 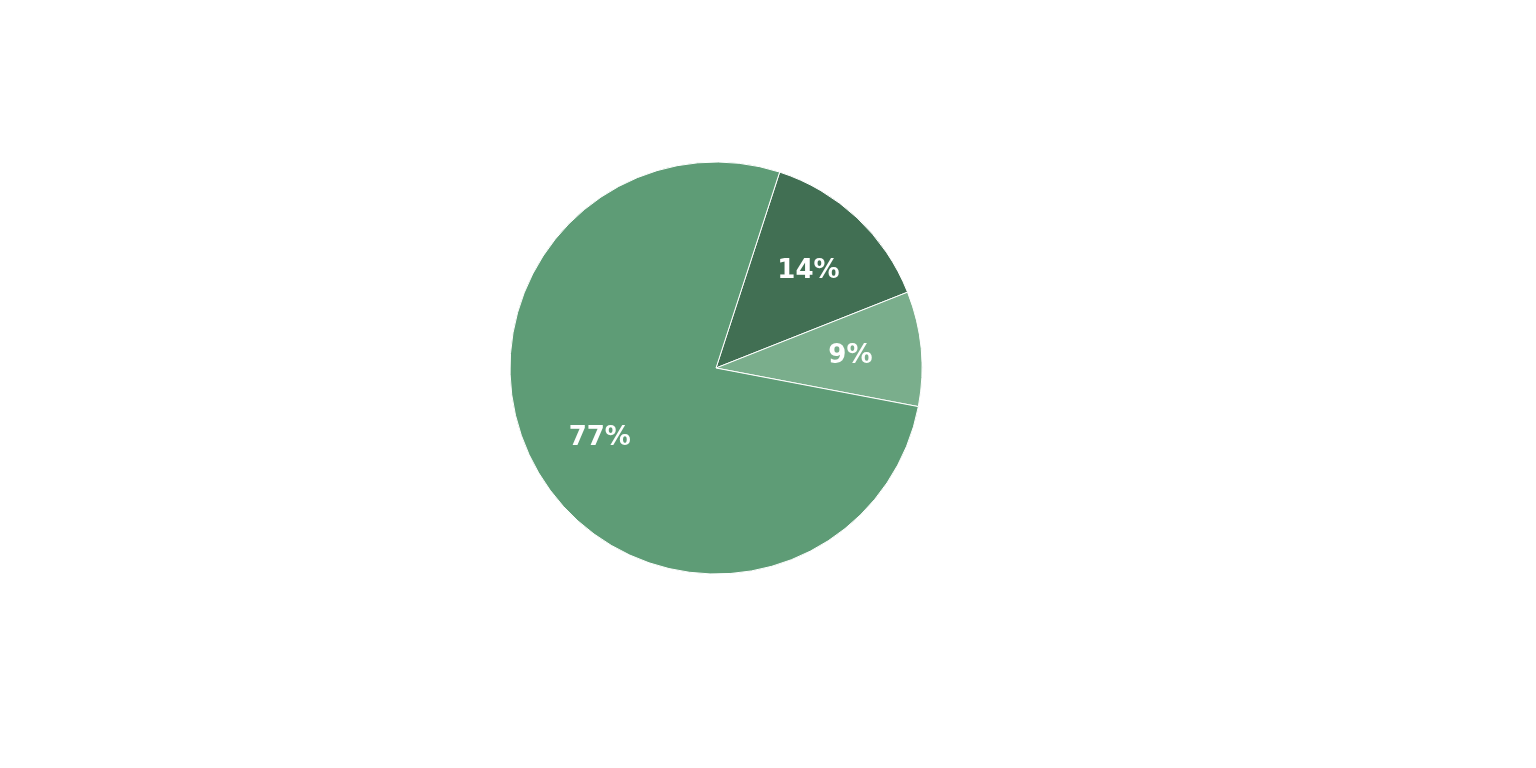 What do you see at coordinates (808, 268) in the screenshot?
I see `data-label: 14%` at bounding box center [808, 268].